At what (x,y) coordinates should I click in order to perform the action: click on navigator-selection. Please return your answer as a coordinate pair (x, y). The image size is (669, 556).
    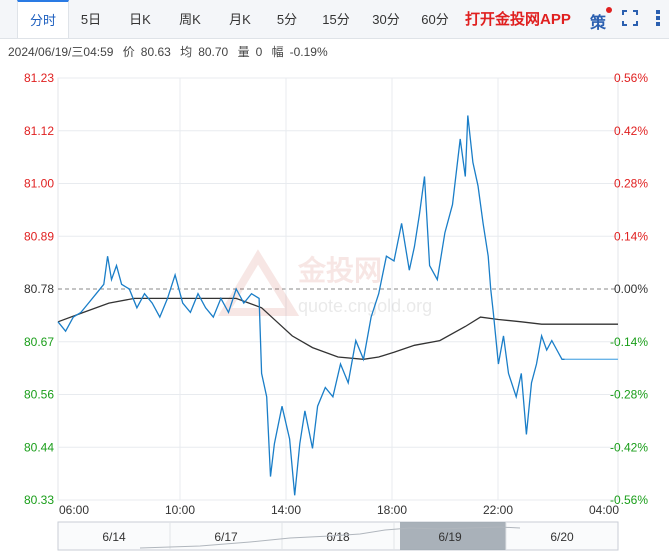
    Looking at the image, I should click on (453, 536).